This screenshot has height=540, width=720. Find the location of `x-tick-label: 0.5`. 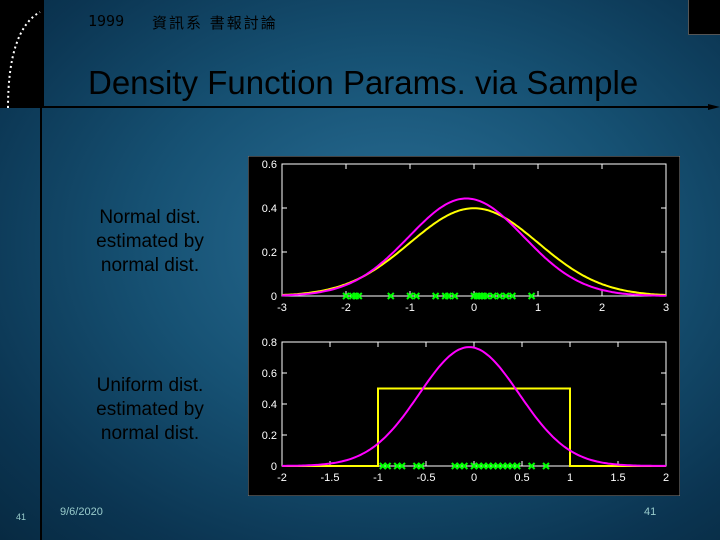

x-tick-label: 0.5 is located at coordinates (521, 478).